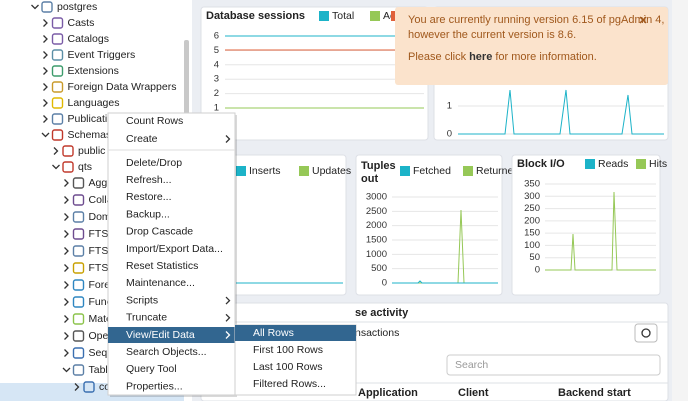 Image resolution: width=688 pixels, height=401 pixels. Describe the element at coordinates (532, 184) in the screenshot. I see `y-tick-label: 350` at that location.